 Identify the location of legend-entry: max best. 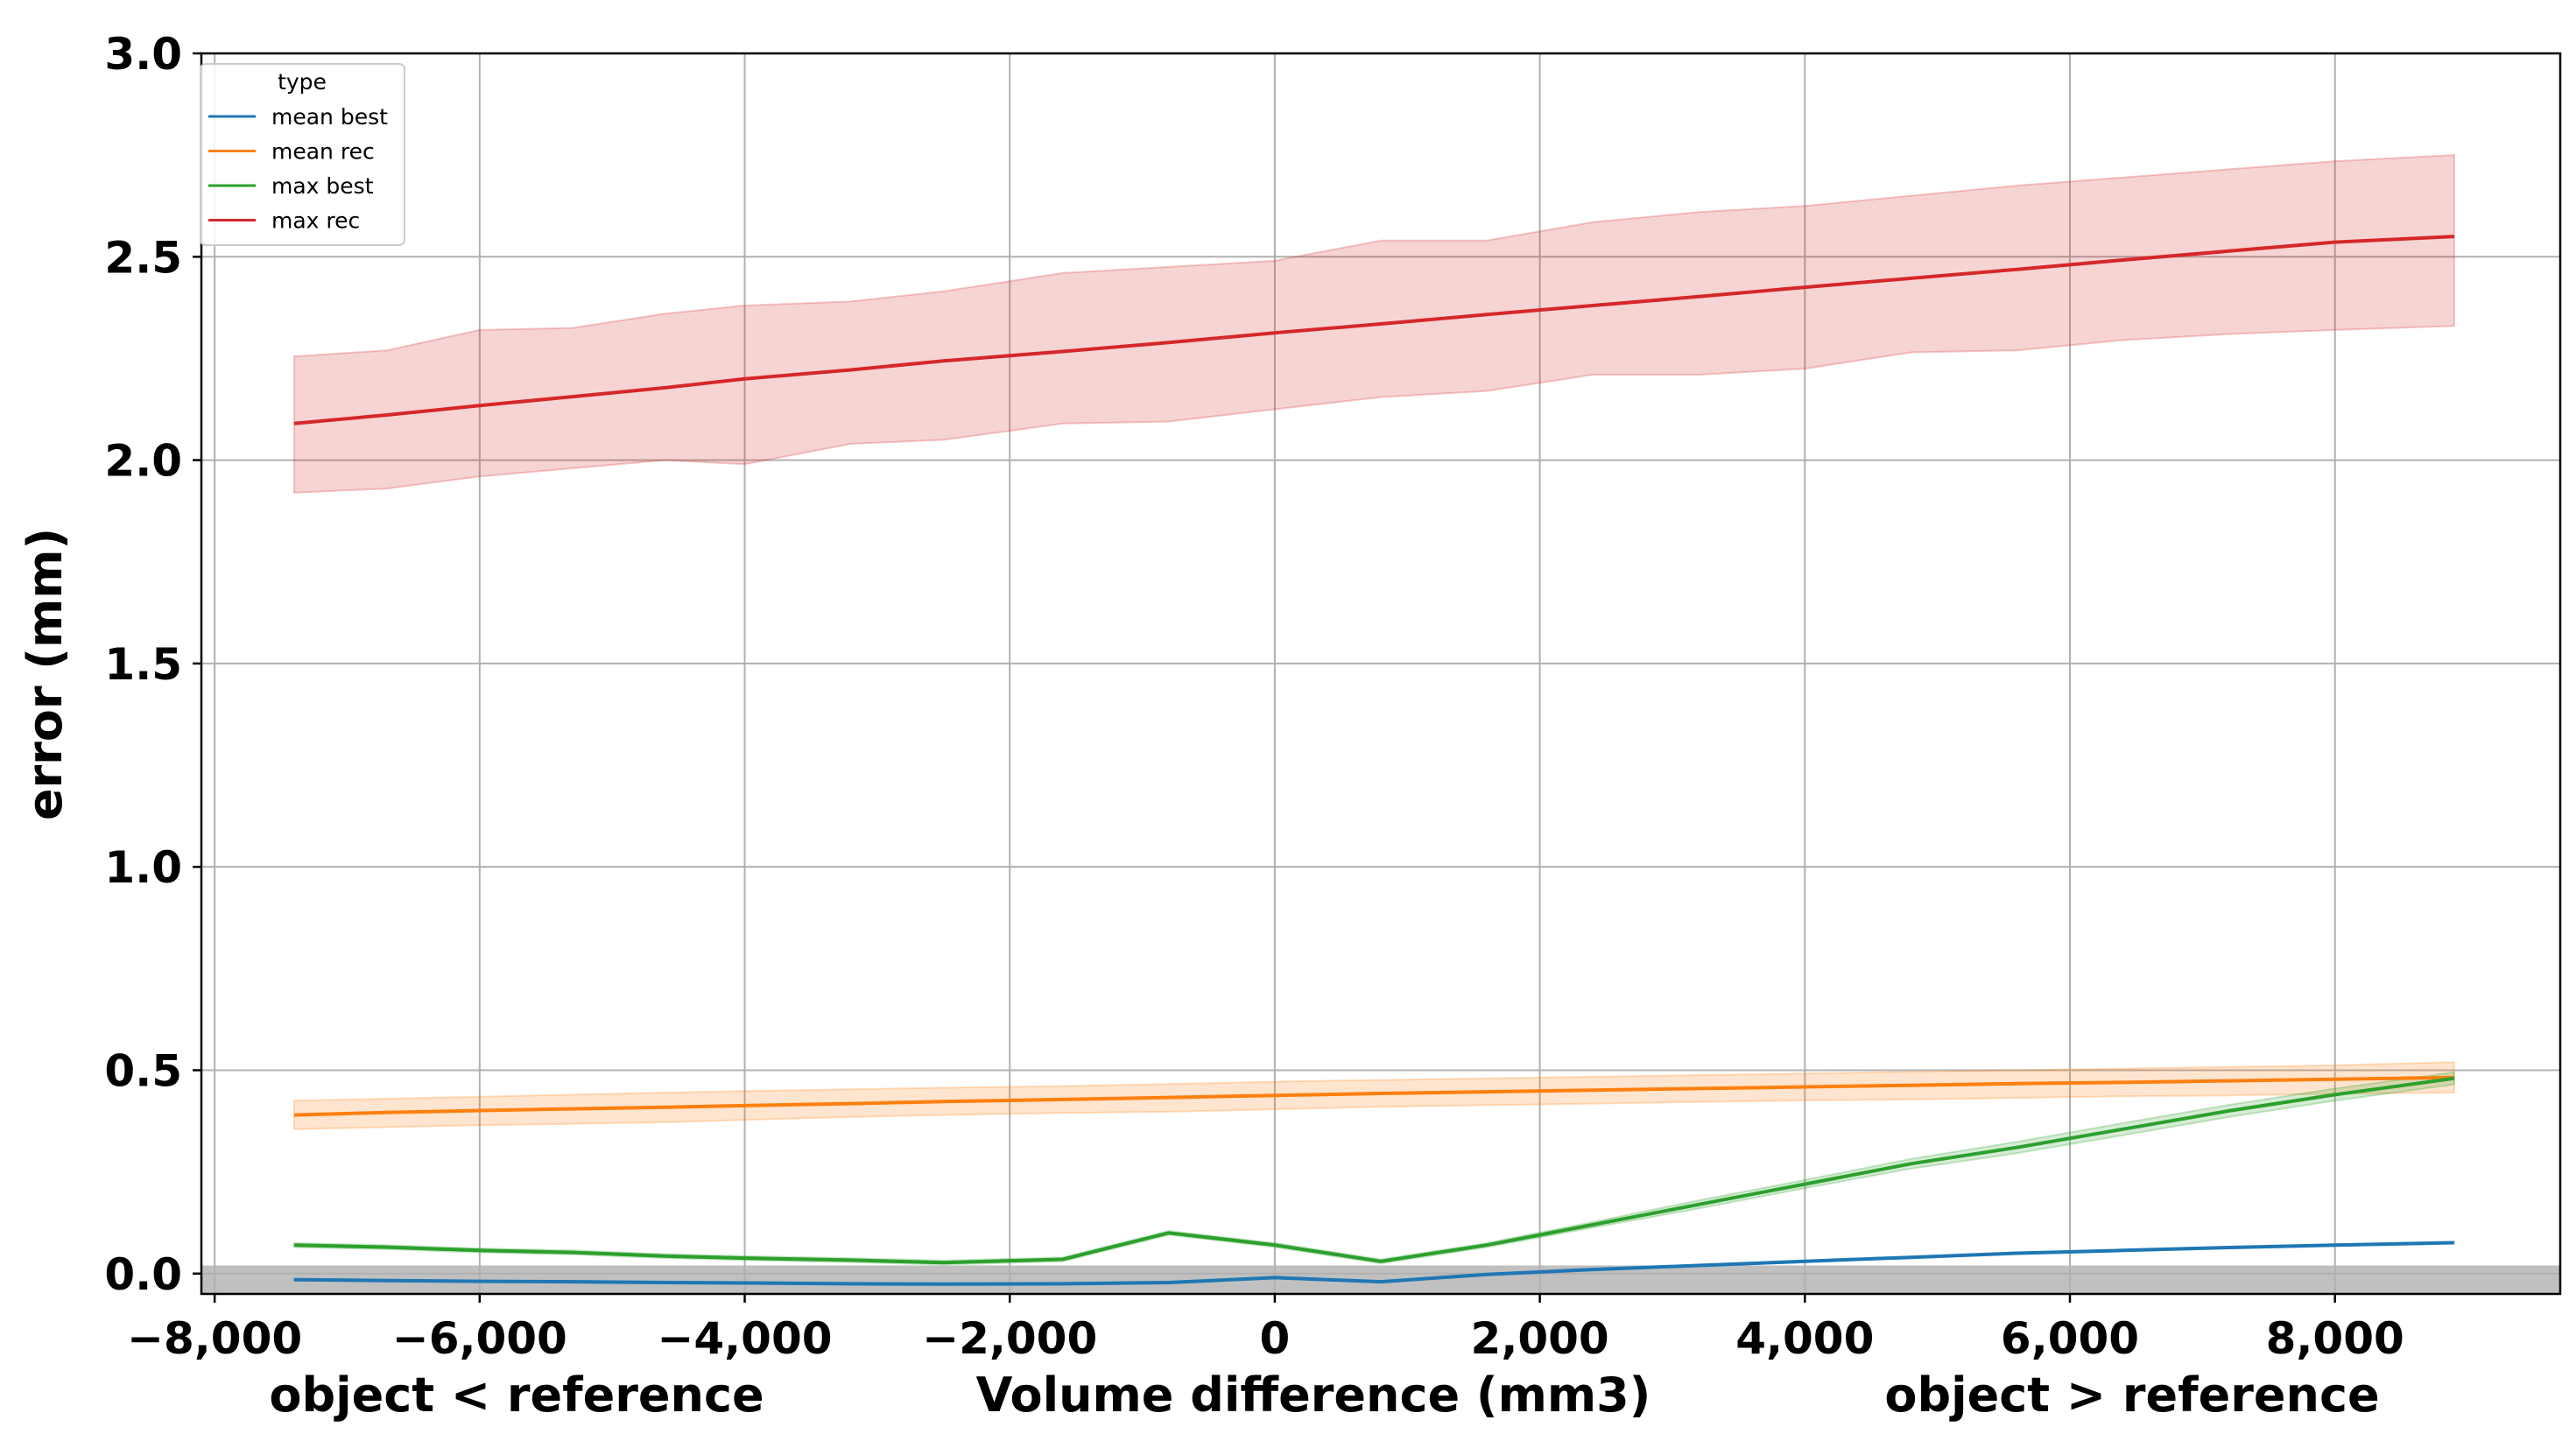
(322, 186).